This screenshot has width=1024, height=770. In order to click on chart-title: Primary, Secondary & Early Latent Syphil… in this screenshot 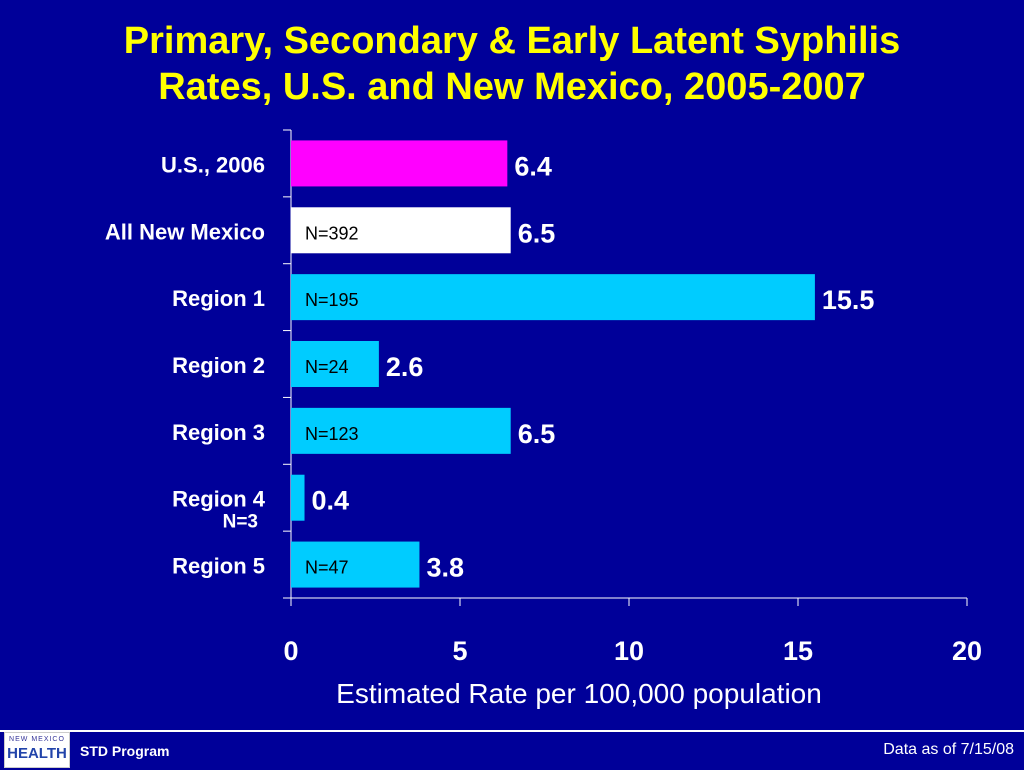, I will do `click(512, 64)`.